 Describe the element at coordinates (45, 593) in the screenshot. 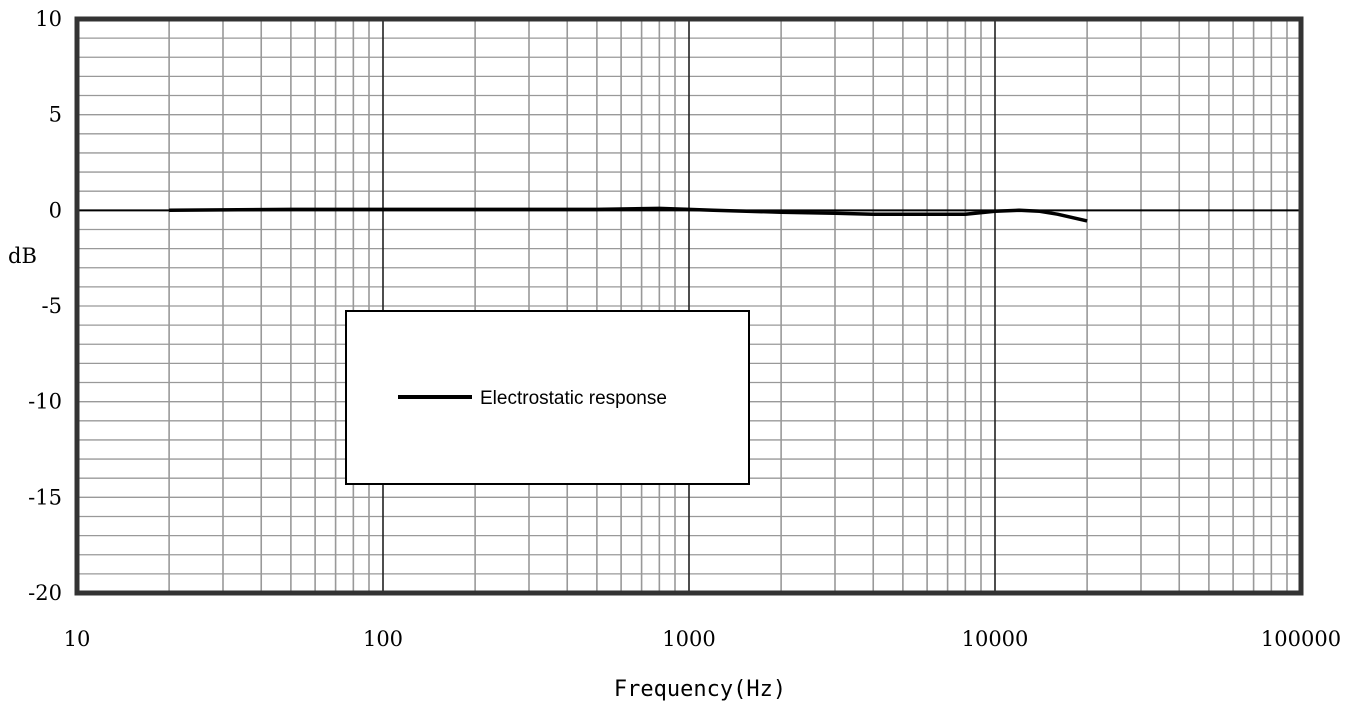

I see `y-tick-label: -20` at that location.